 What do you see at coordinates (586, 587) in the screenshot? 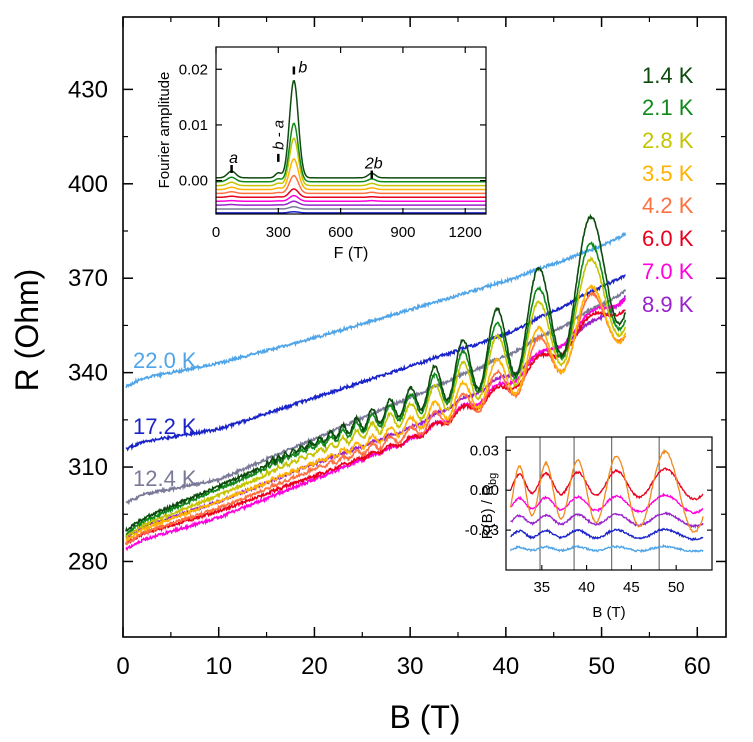
I see `ratio-x-tick-label: 40` at bounding box center [586, 587].